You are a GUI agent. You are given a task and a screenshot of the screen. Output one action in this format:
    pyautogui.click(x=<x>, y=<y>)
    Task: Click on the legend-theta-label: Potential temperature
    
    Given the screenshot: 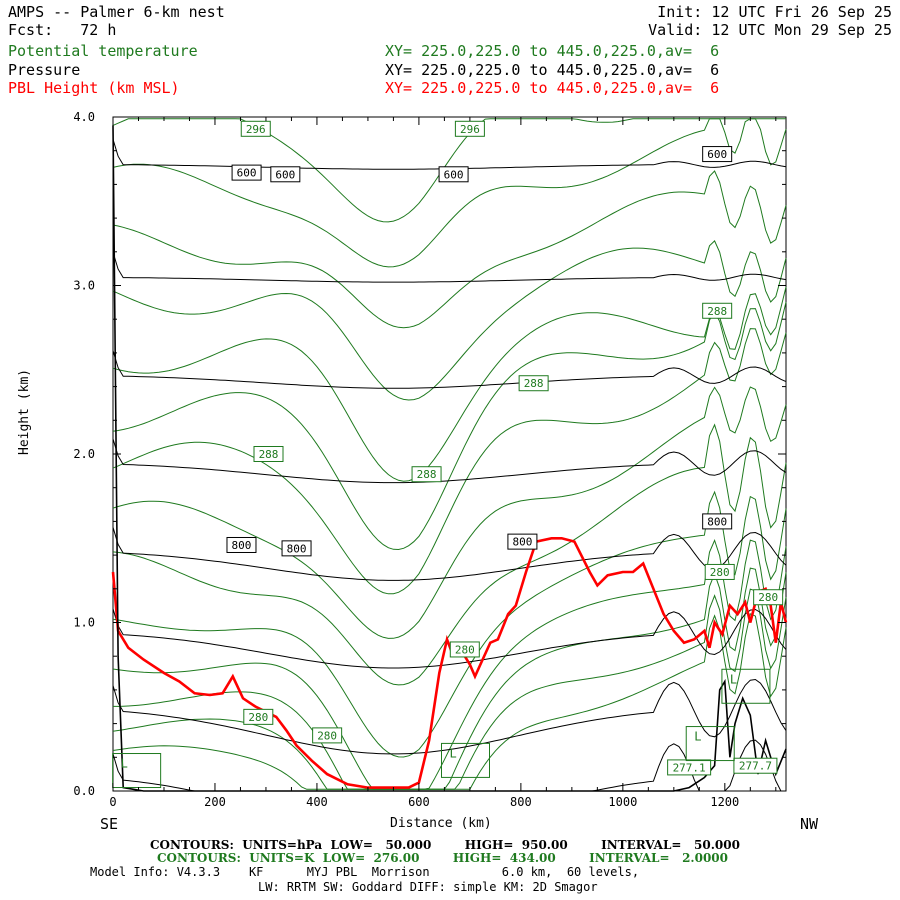 What is the action you would take?
    pyautogui.click(x=103, y=51)
    